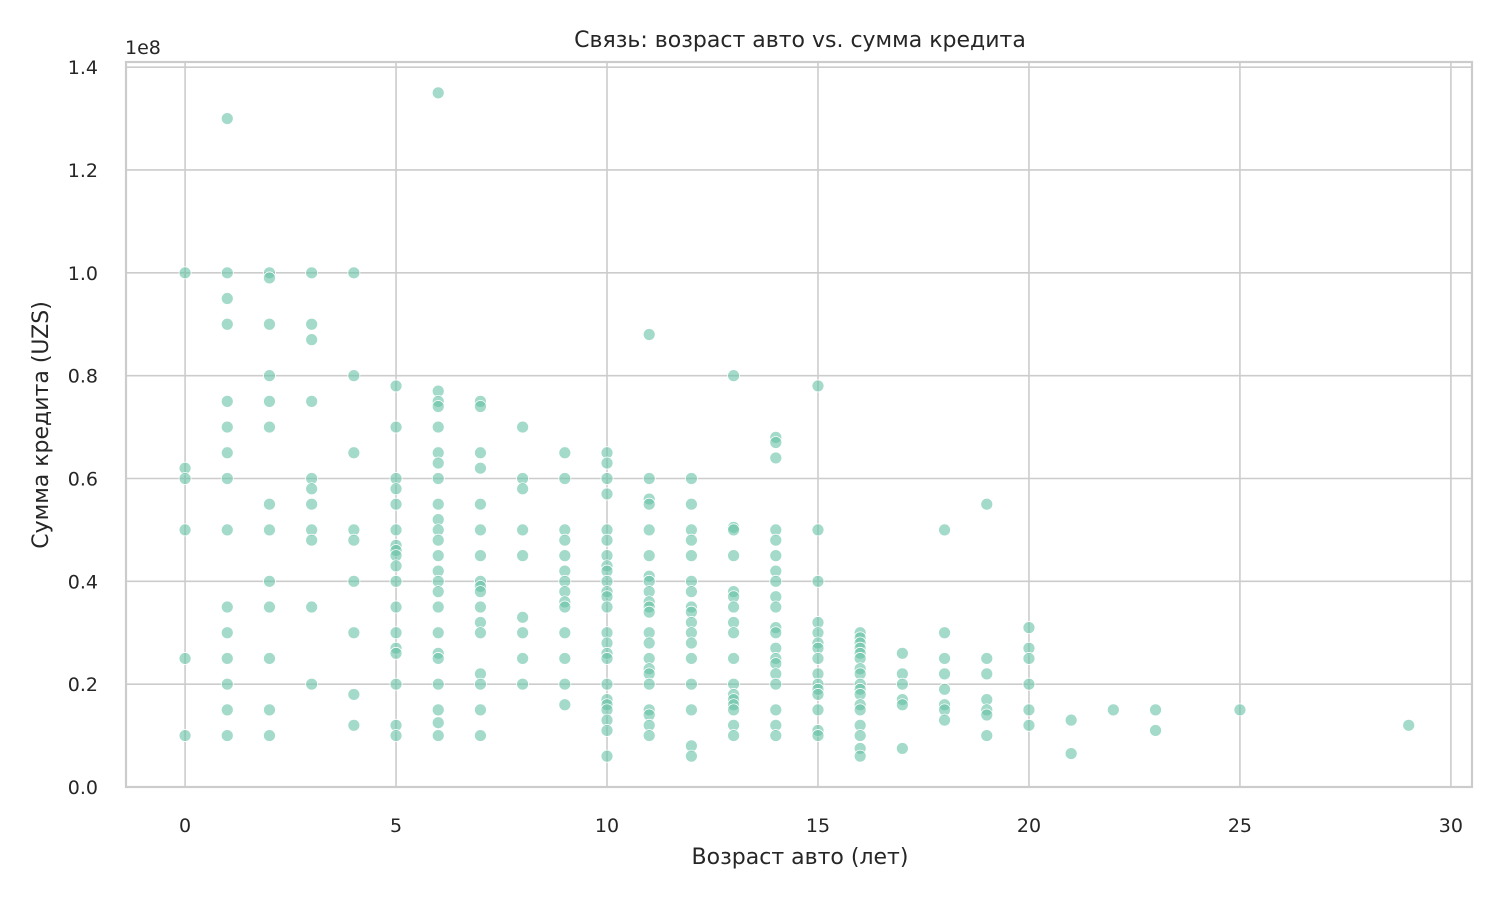 The image size is (1500, 900). Describe the element at coordinates (83, 68) in the screenshot. I see `y-tick-label: 1.4` at that location.